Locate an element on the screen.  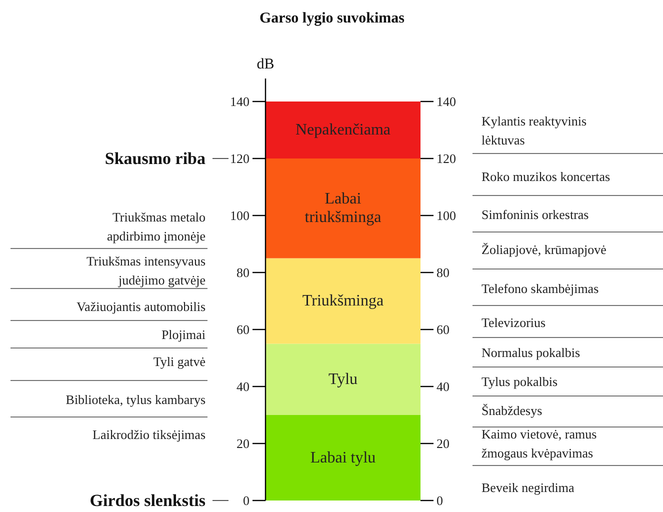
y2-tick-label: 120 is located at coordinates (446, 158).